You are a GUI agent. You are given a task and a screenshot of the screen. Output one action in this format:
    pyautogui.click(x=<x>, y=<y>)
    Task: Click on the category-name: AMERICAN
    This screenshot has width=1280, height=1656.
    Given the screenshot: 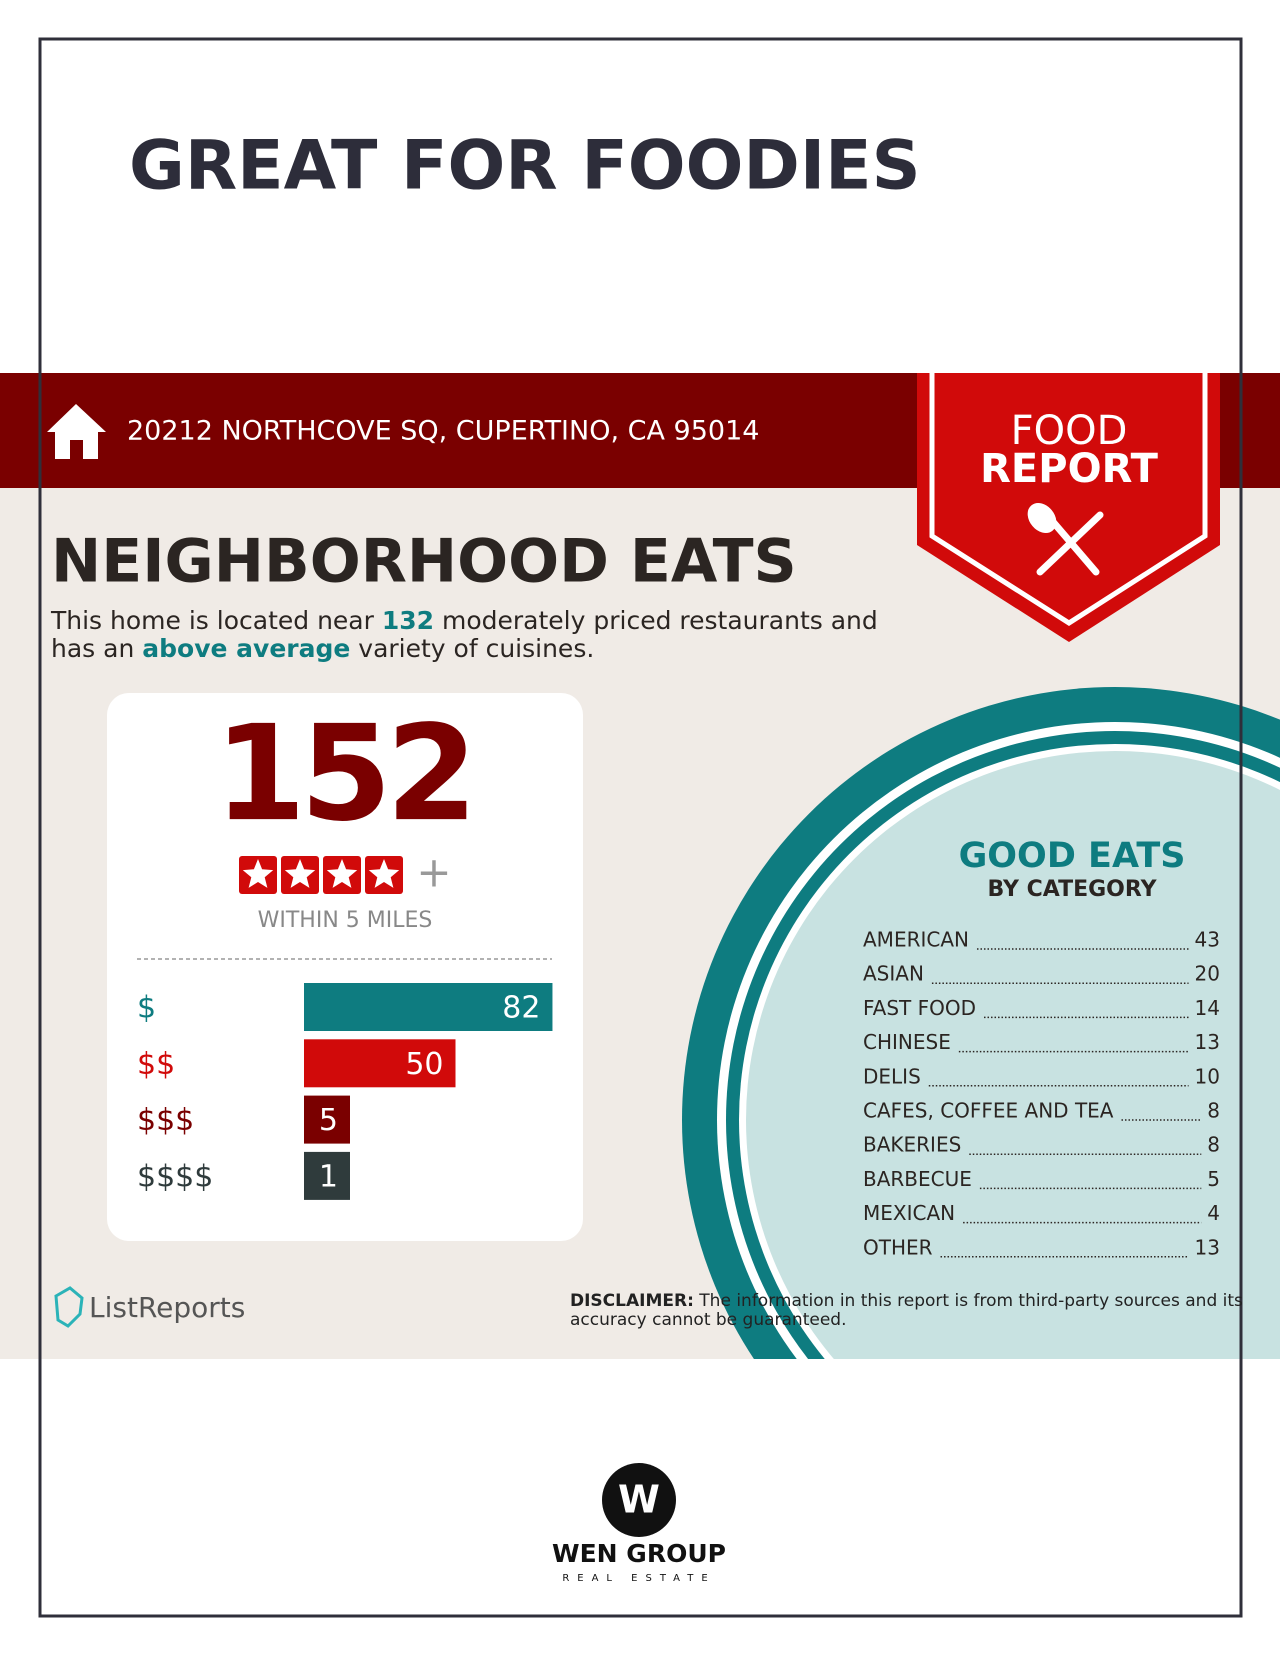 What is the action you would take?
    pyautogui.click(x=916, y=940)
    